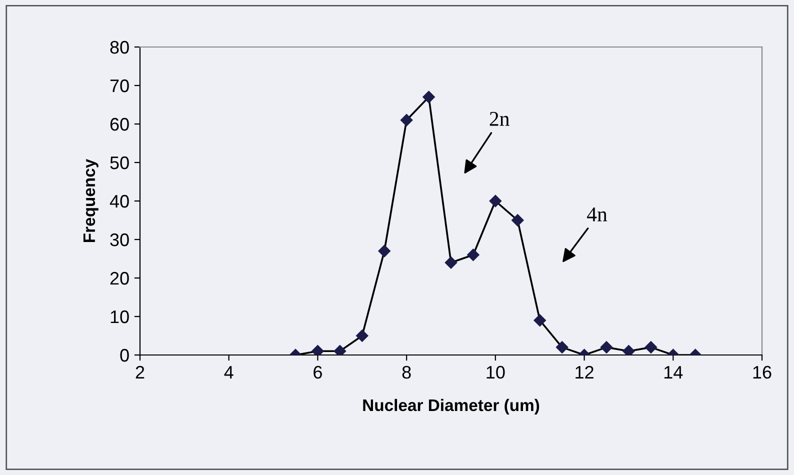 Image resolution: width=794 pixels, height=475 pixels. Describe the element at coordinates (140, 372) in the screenshot. I see `x-tick-label: 2` at that location.